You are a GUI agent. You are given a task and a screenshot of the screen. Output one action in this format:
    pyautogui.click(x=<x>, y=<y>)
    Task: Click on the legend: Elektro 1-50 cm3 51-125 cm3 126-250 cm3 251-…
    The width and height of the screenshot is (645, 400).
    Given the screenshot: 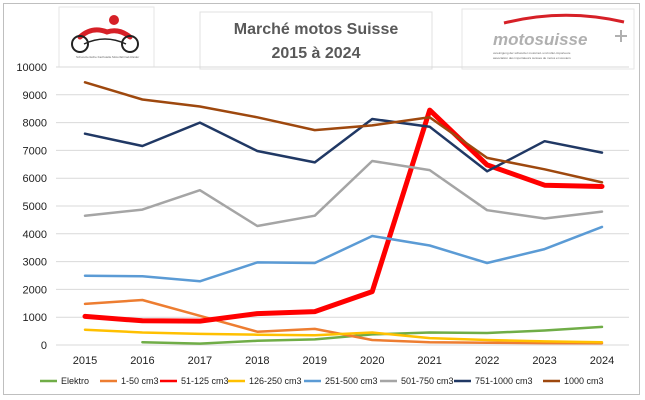 What is the action you would take?
    pyautogui.click(x=322, y=381)
    